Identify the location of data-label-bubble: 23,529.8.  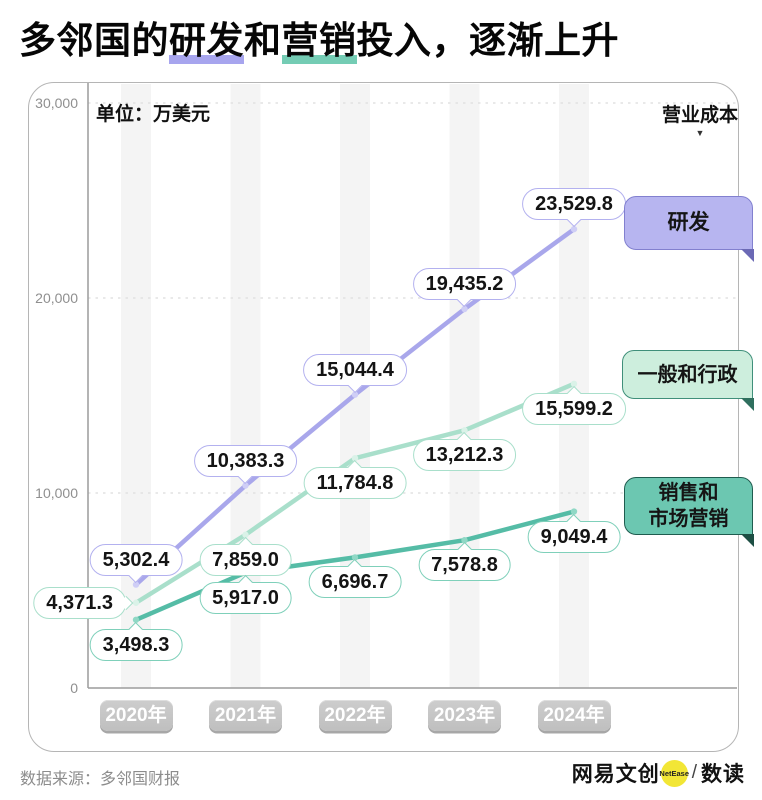
(574, 208).